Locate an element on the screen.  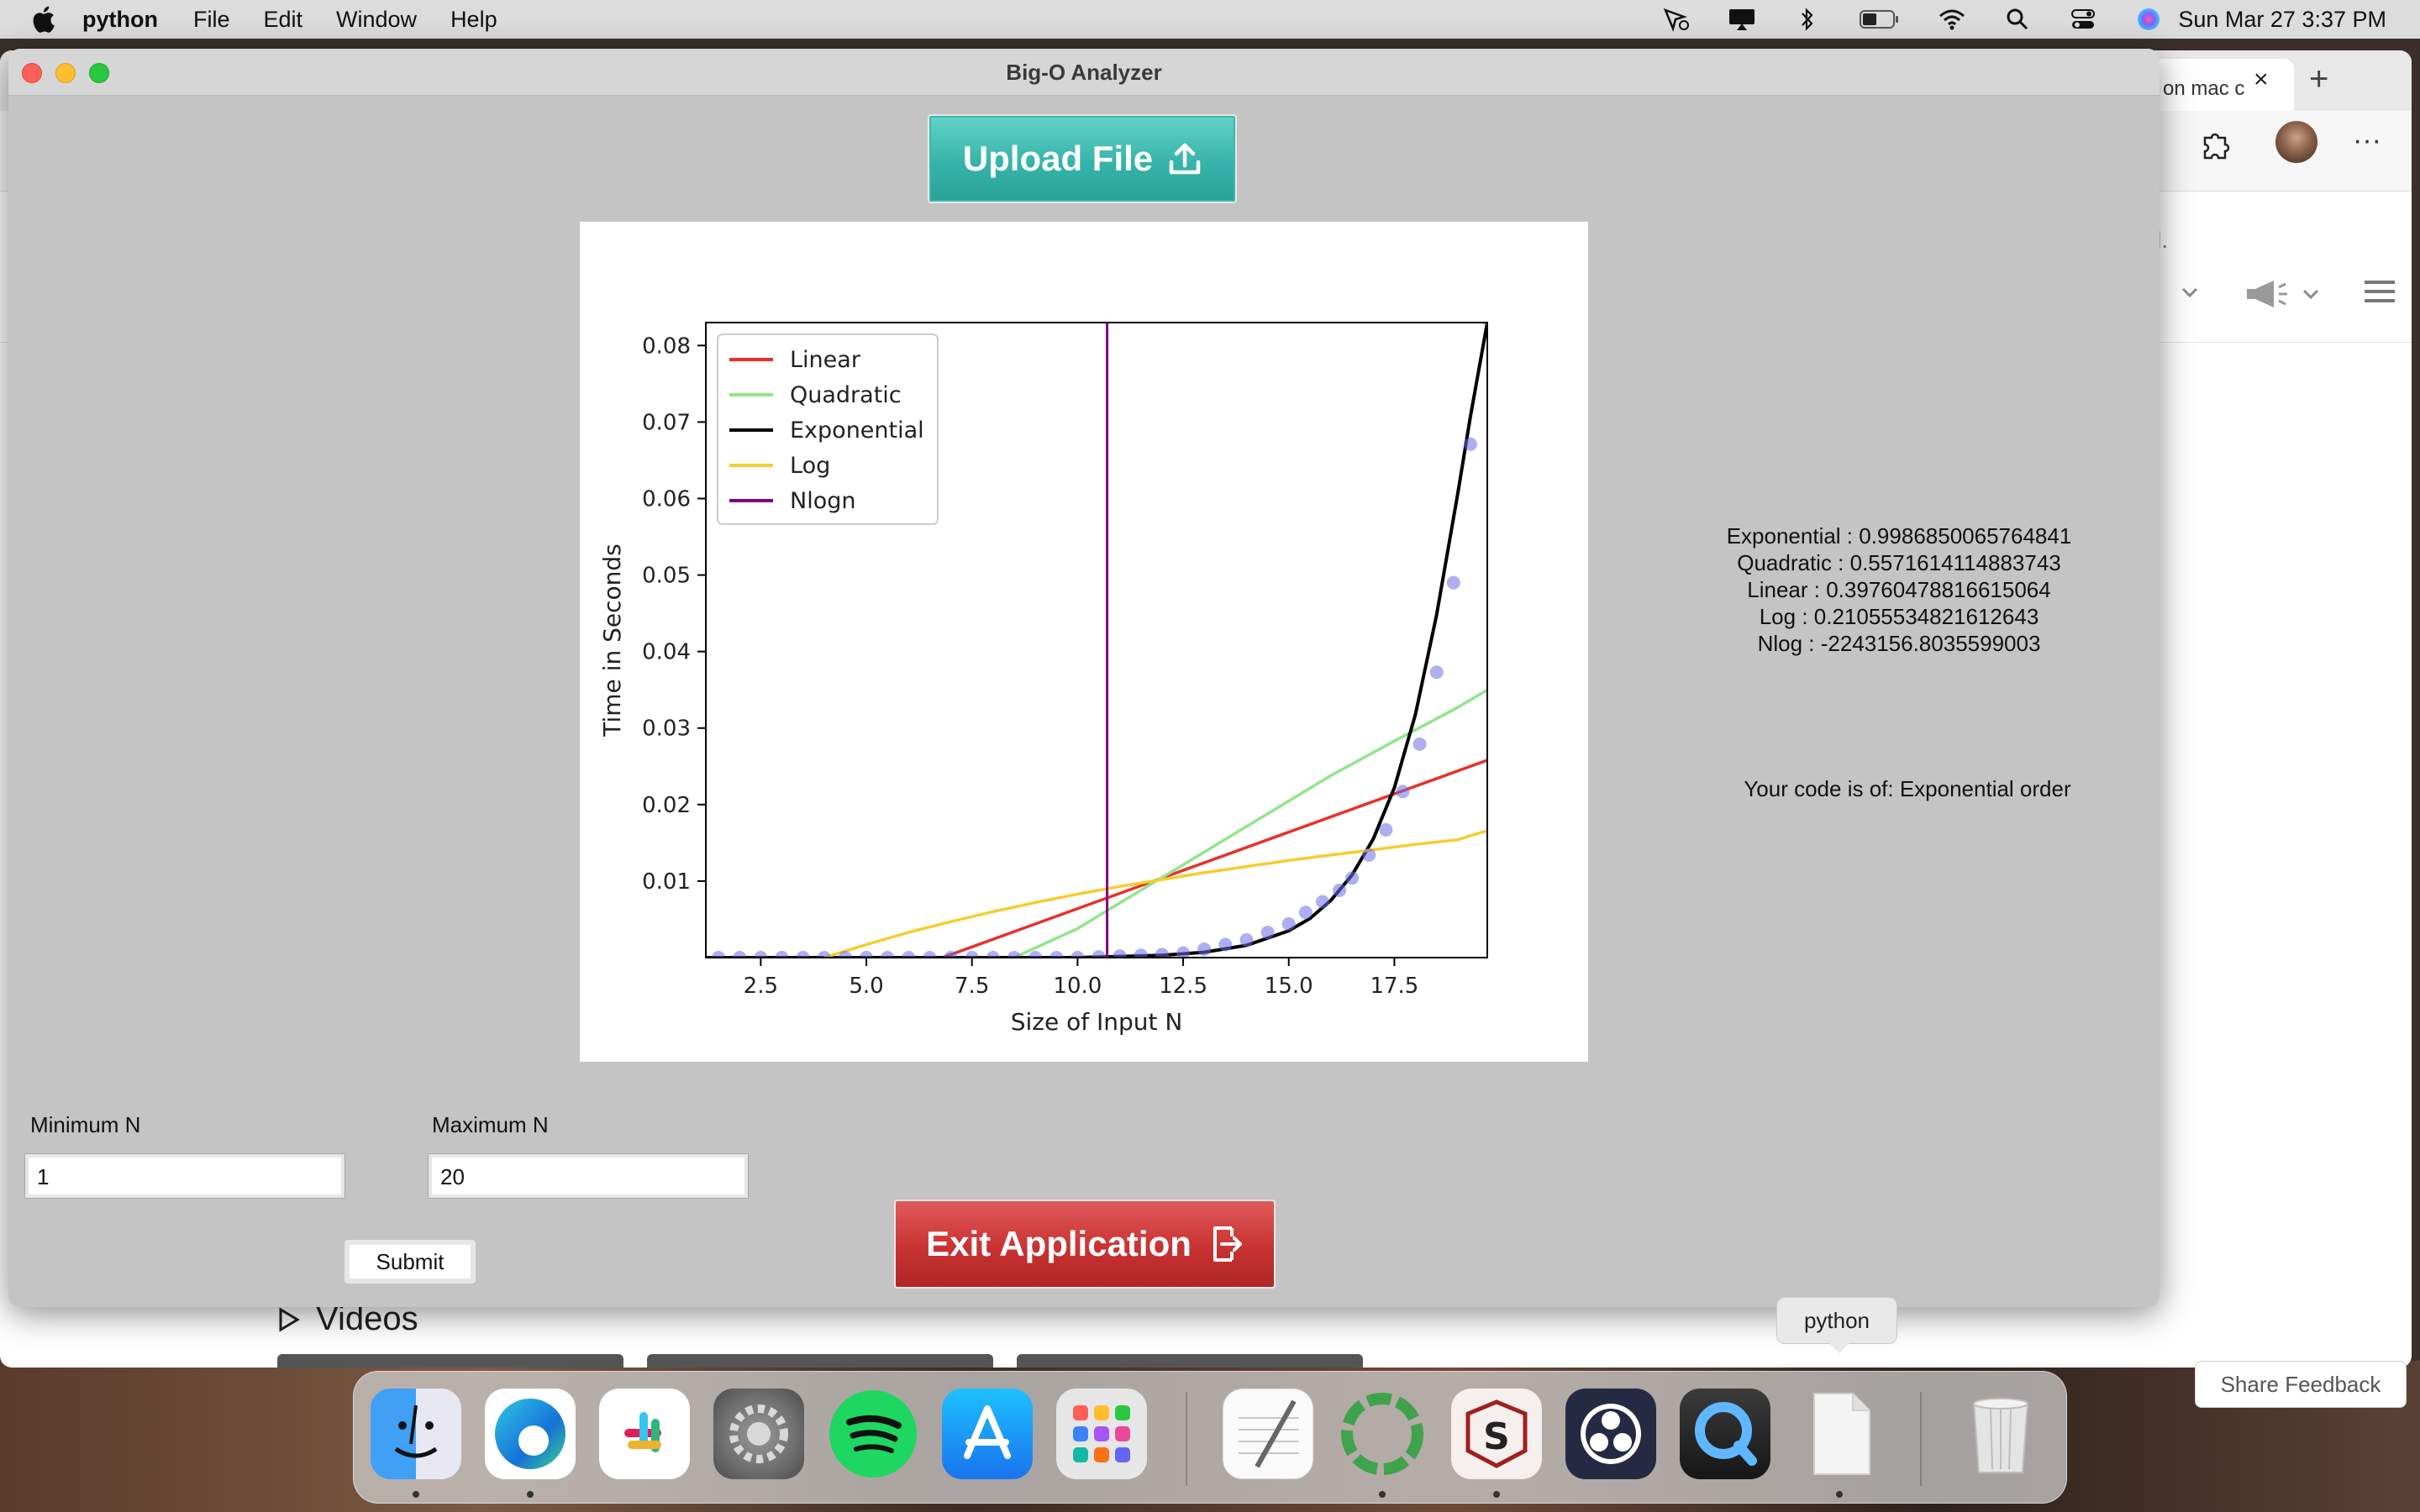
apple-menu-icon is located at coordinates (42, 19).